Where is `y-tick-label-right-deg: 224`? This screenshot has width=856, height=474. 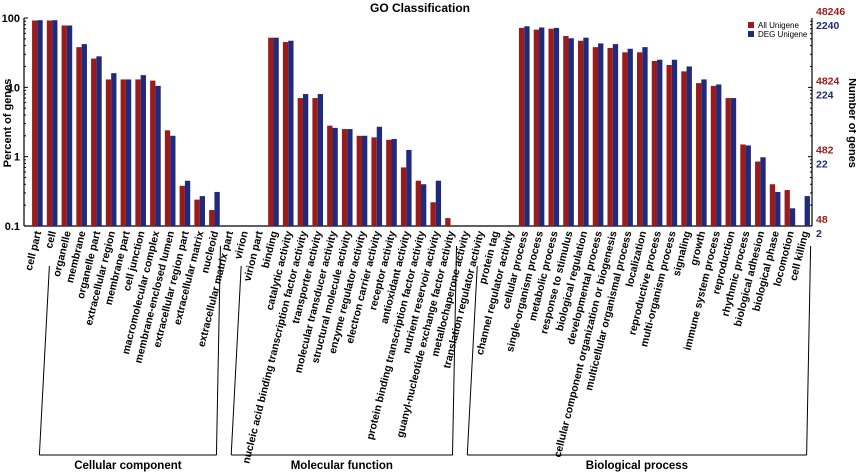 y-tick-label-right-deg: 224 is located at coordinates (825, 95).